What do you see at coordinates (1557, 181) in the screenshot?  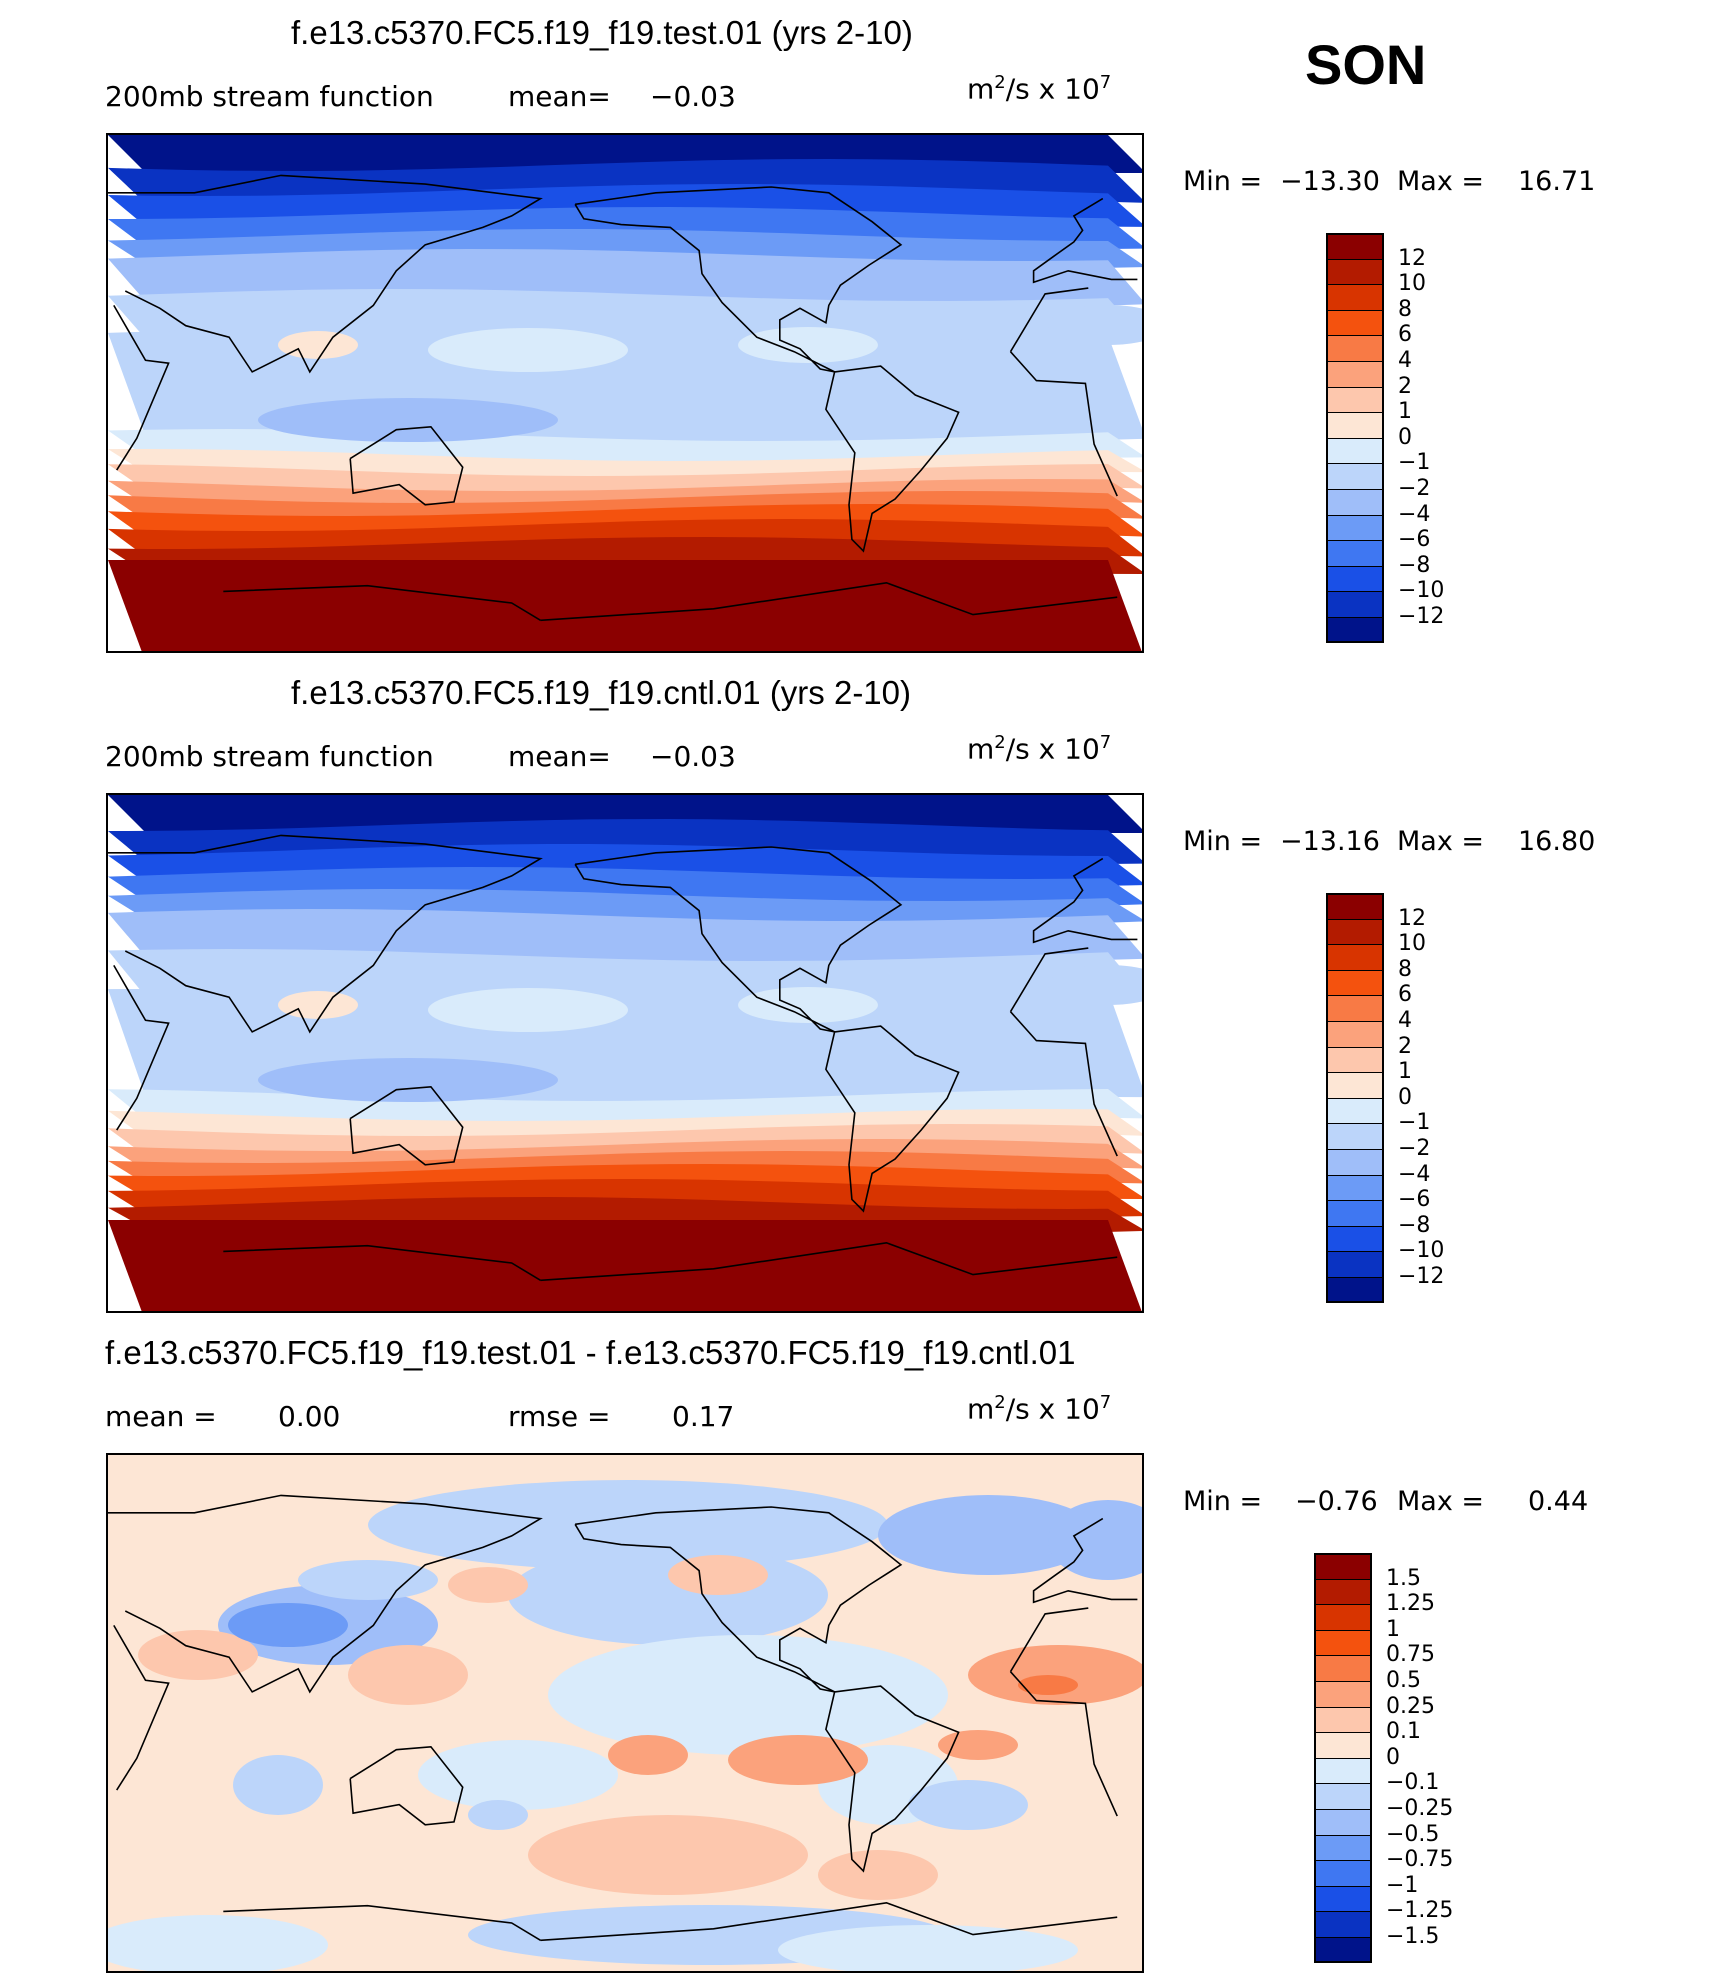 I see `panel-1-max-value: 16.71` at bounding box center [1557, 181].